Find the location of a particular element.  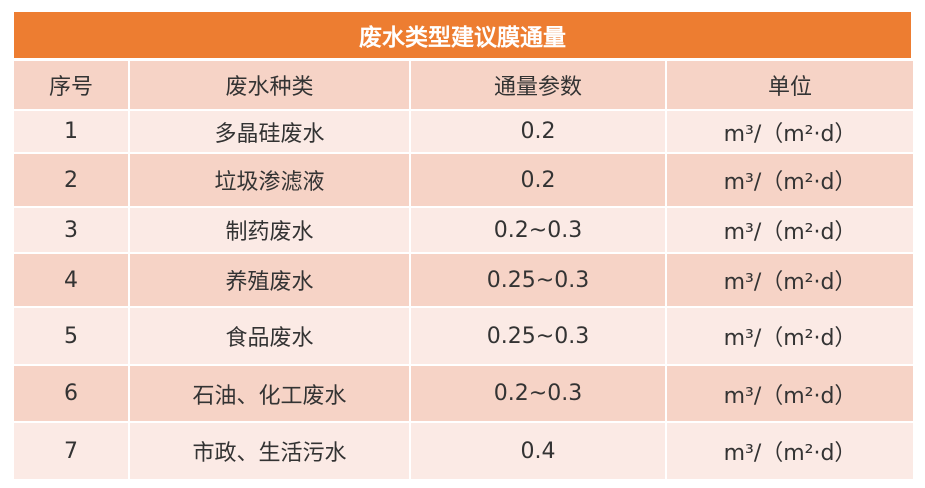

header-unit: 单位 is located at coordinates (790, 85).